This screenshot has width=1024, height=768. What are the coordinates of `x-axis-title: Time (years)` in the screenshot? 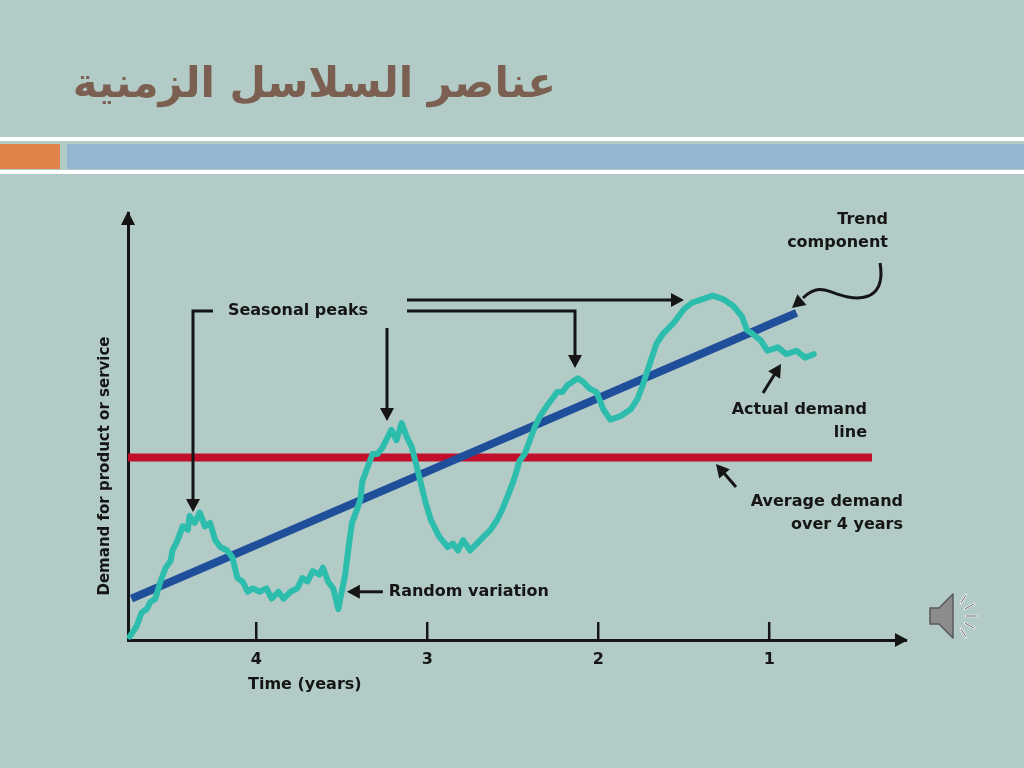 It's located at (305, 684).